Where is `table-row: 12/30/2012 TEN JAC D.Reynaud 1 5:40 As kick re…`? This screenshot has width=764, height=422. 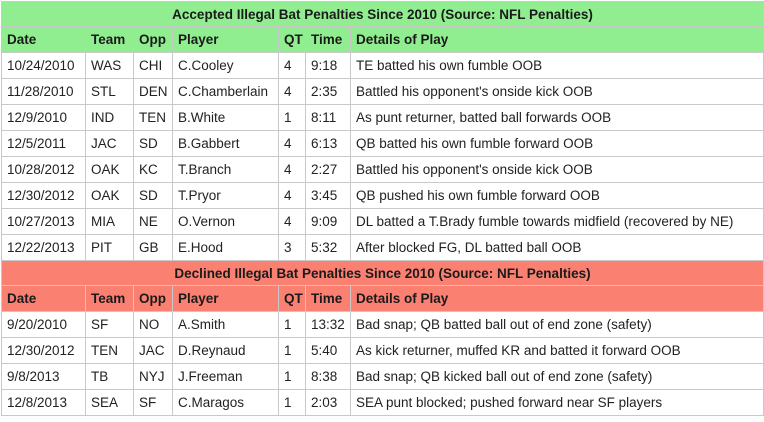 table-row: 12/30/2012 TEN JAC D.Reynaud 1 5:40 As kick re… is located at coordinates (382, 350).